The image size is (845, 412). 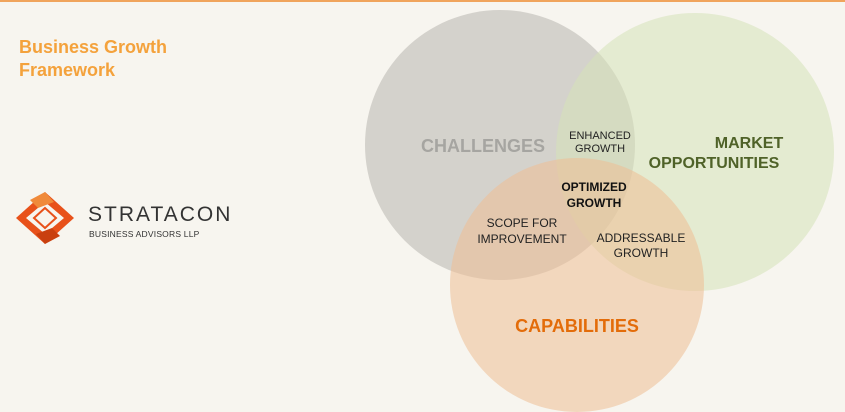 What do you see at coordinates (522, 223) in the screenshot?
I see `scope-for-improvement-line-1: SCOPE FOR` at bounding box center [522, 223].